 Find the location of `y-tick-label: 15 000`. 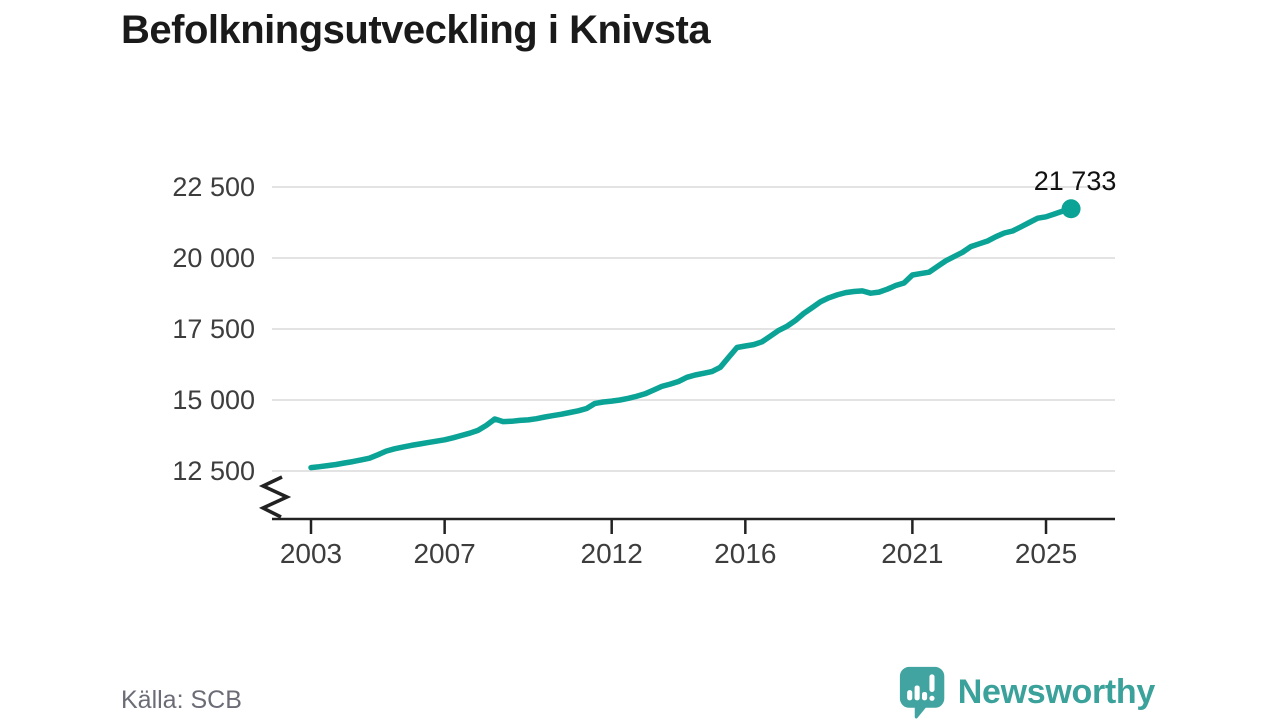

y-tick-label: 15 000 is located at coordinates (213, 399).